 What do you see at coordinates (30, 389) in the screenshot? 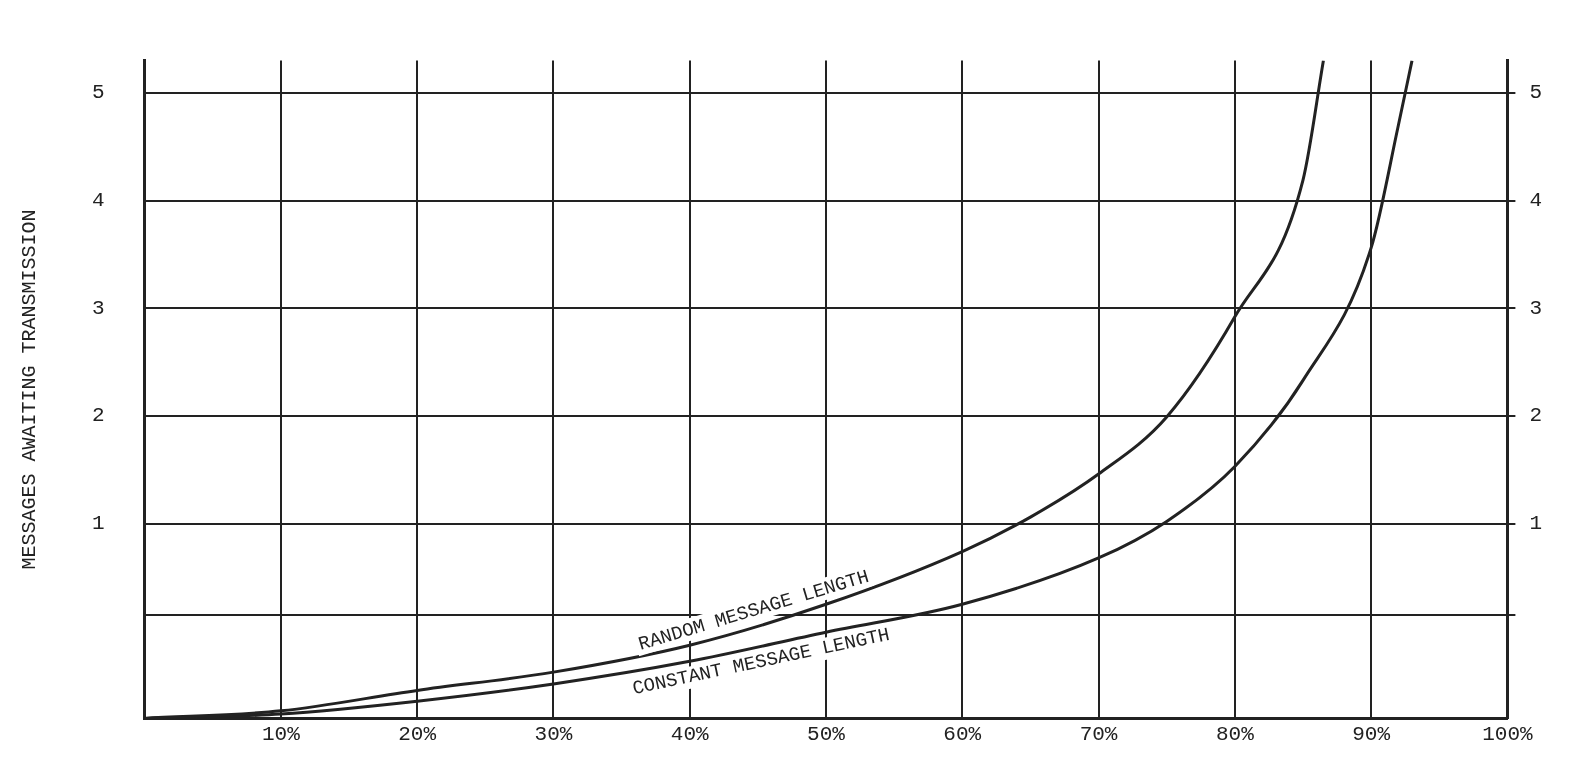
I see `y-axis-title: MESSAGES AWAITING TRANSMISSION` at bounding box center [30, 389].